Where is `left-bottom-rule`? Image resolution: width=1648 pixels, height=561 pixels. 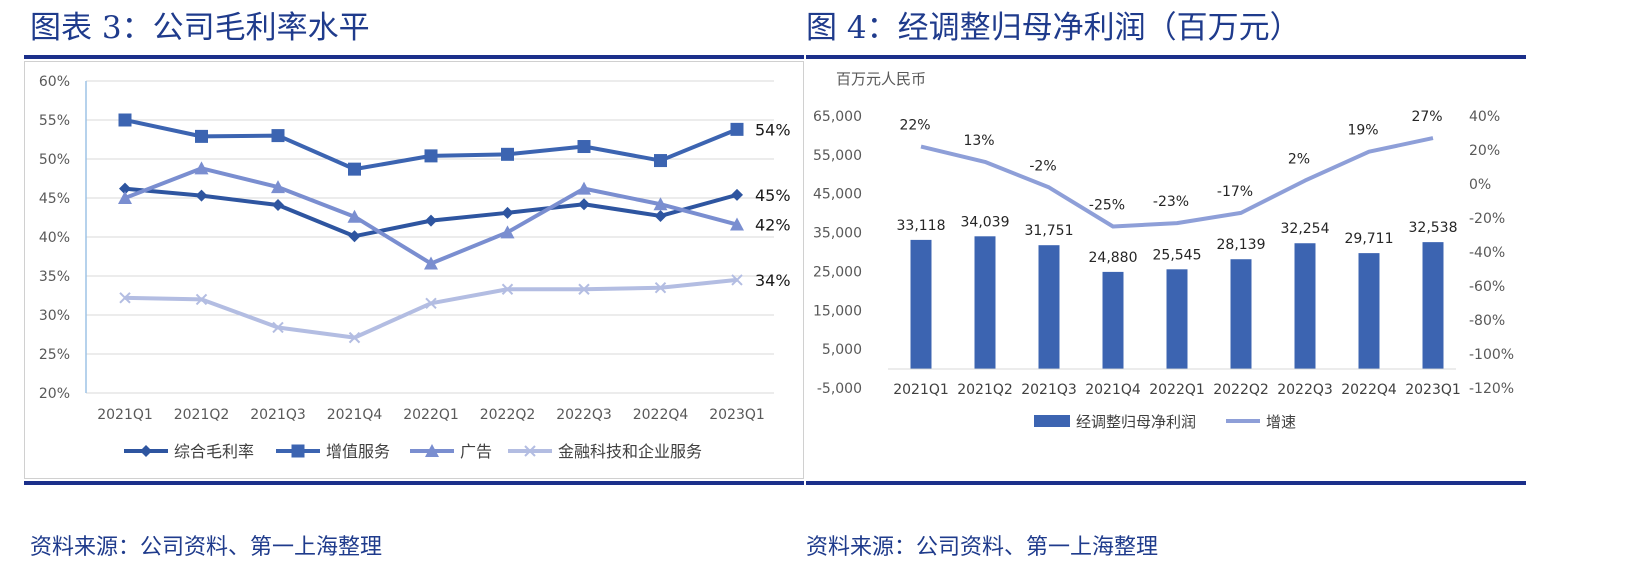
left-bottom-rule is located at coordinates (414, 483).